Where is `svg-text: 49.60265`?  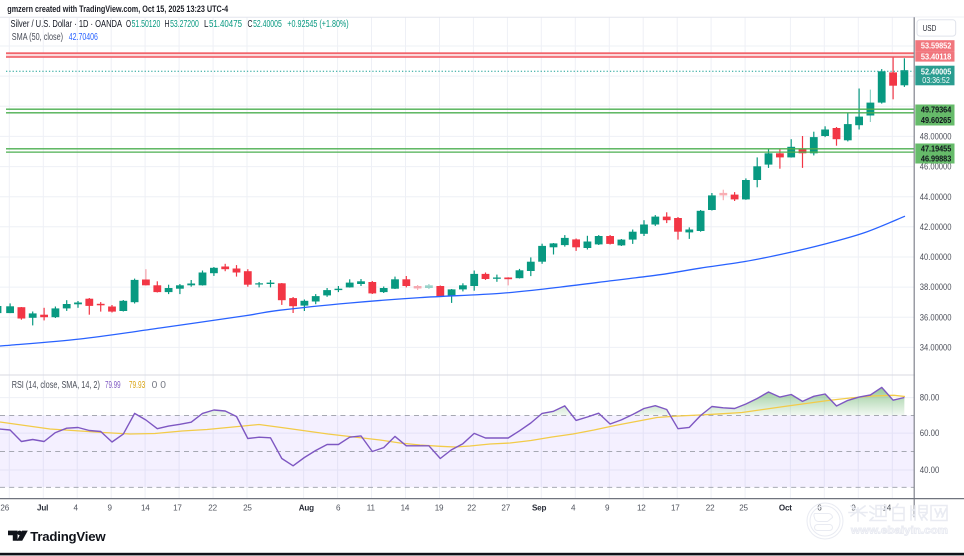 svg-text: 49.60265 is located at coordinates (936, 120).